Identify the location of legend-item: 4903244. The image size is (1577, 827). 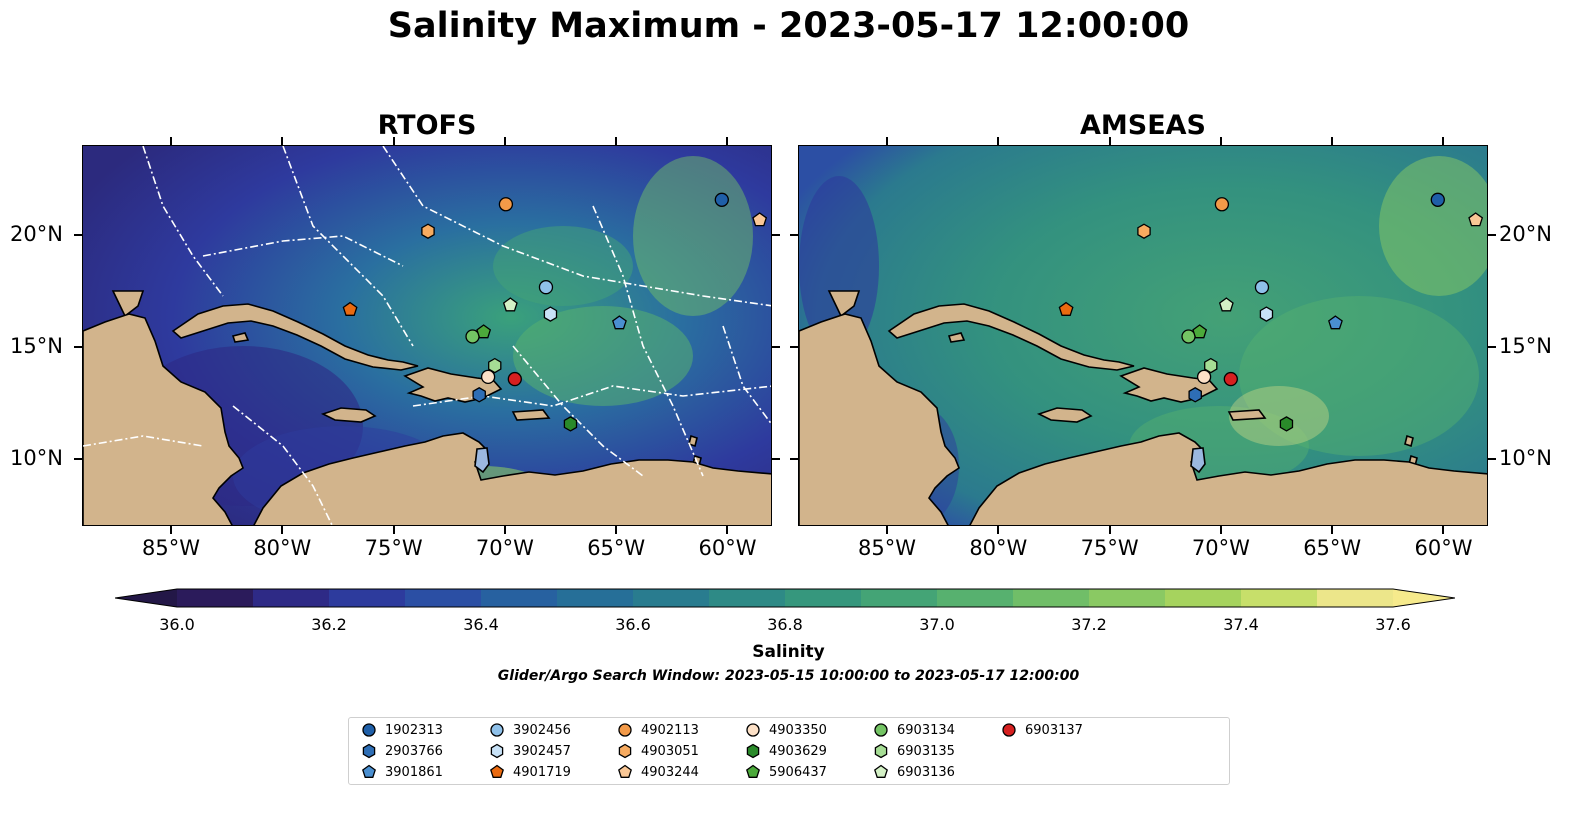
(658, 772).